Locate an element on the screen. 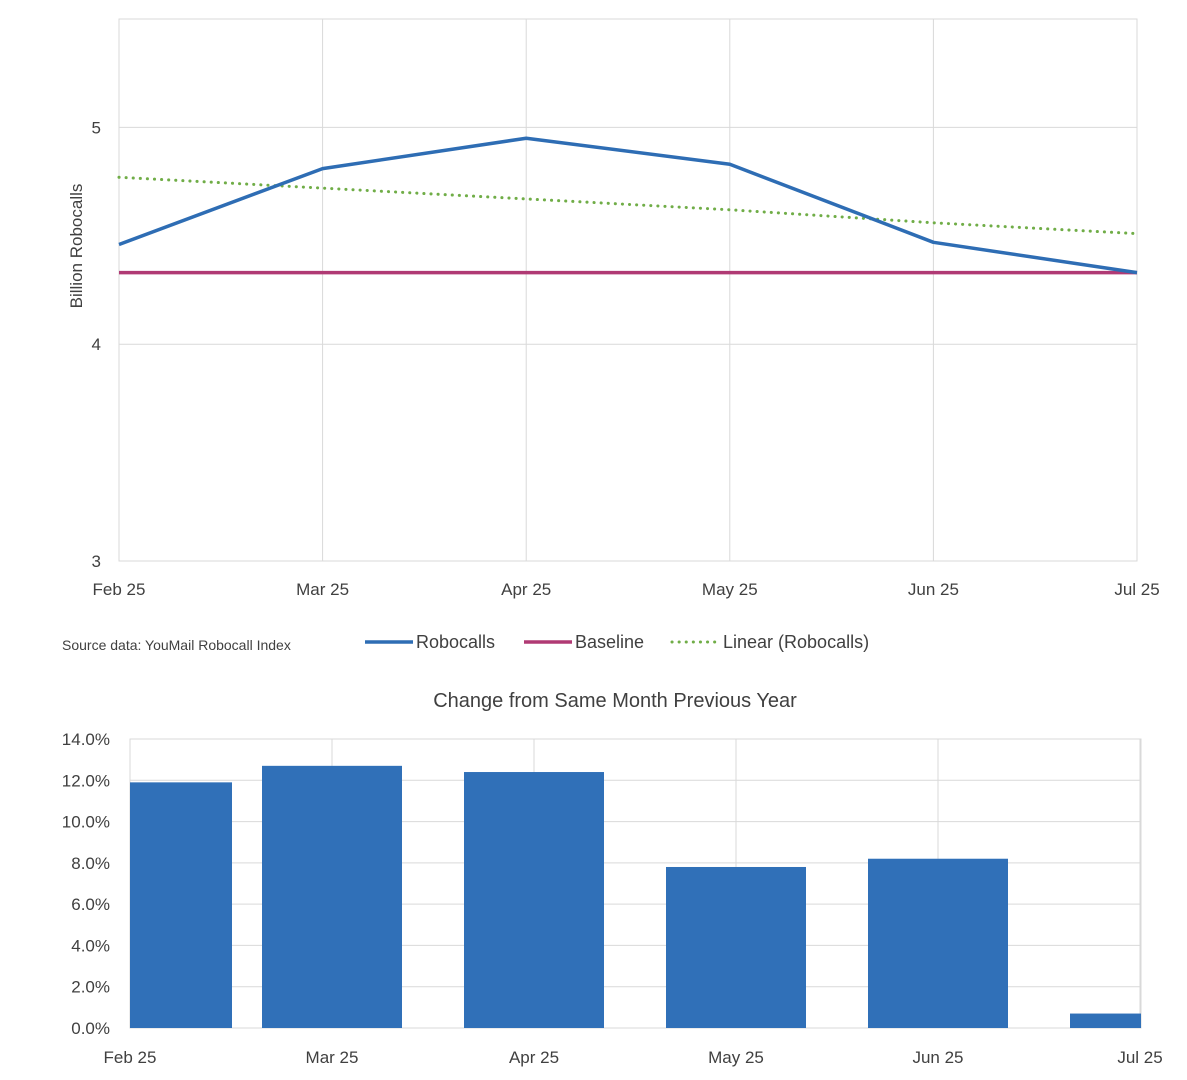 This screenshot has width=1187, height=1080. line-chart-legend: Robocalls Baseline Linear (Robocalls) is located at coordinates (617, 642).